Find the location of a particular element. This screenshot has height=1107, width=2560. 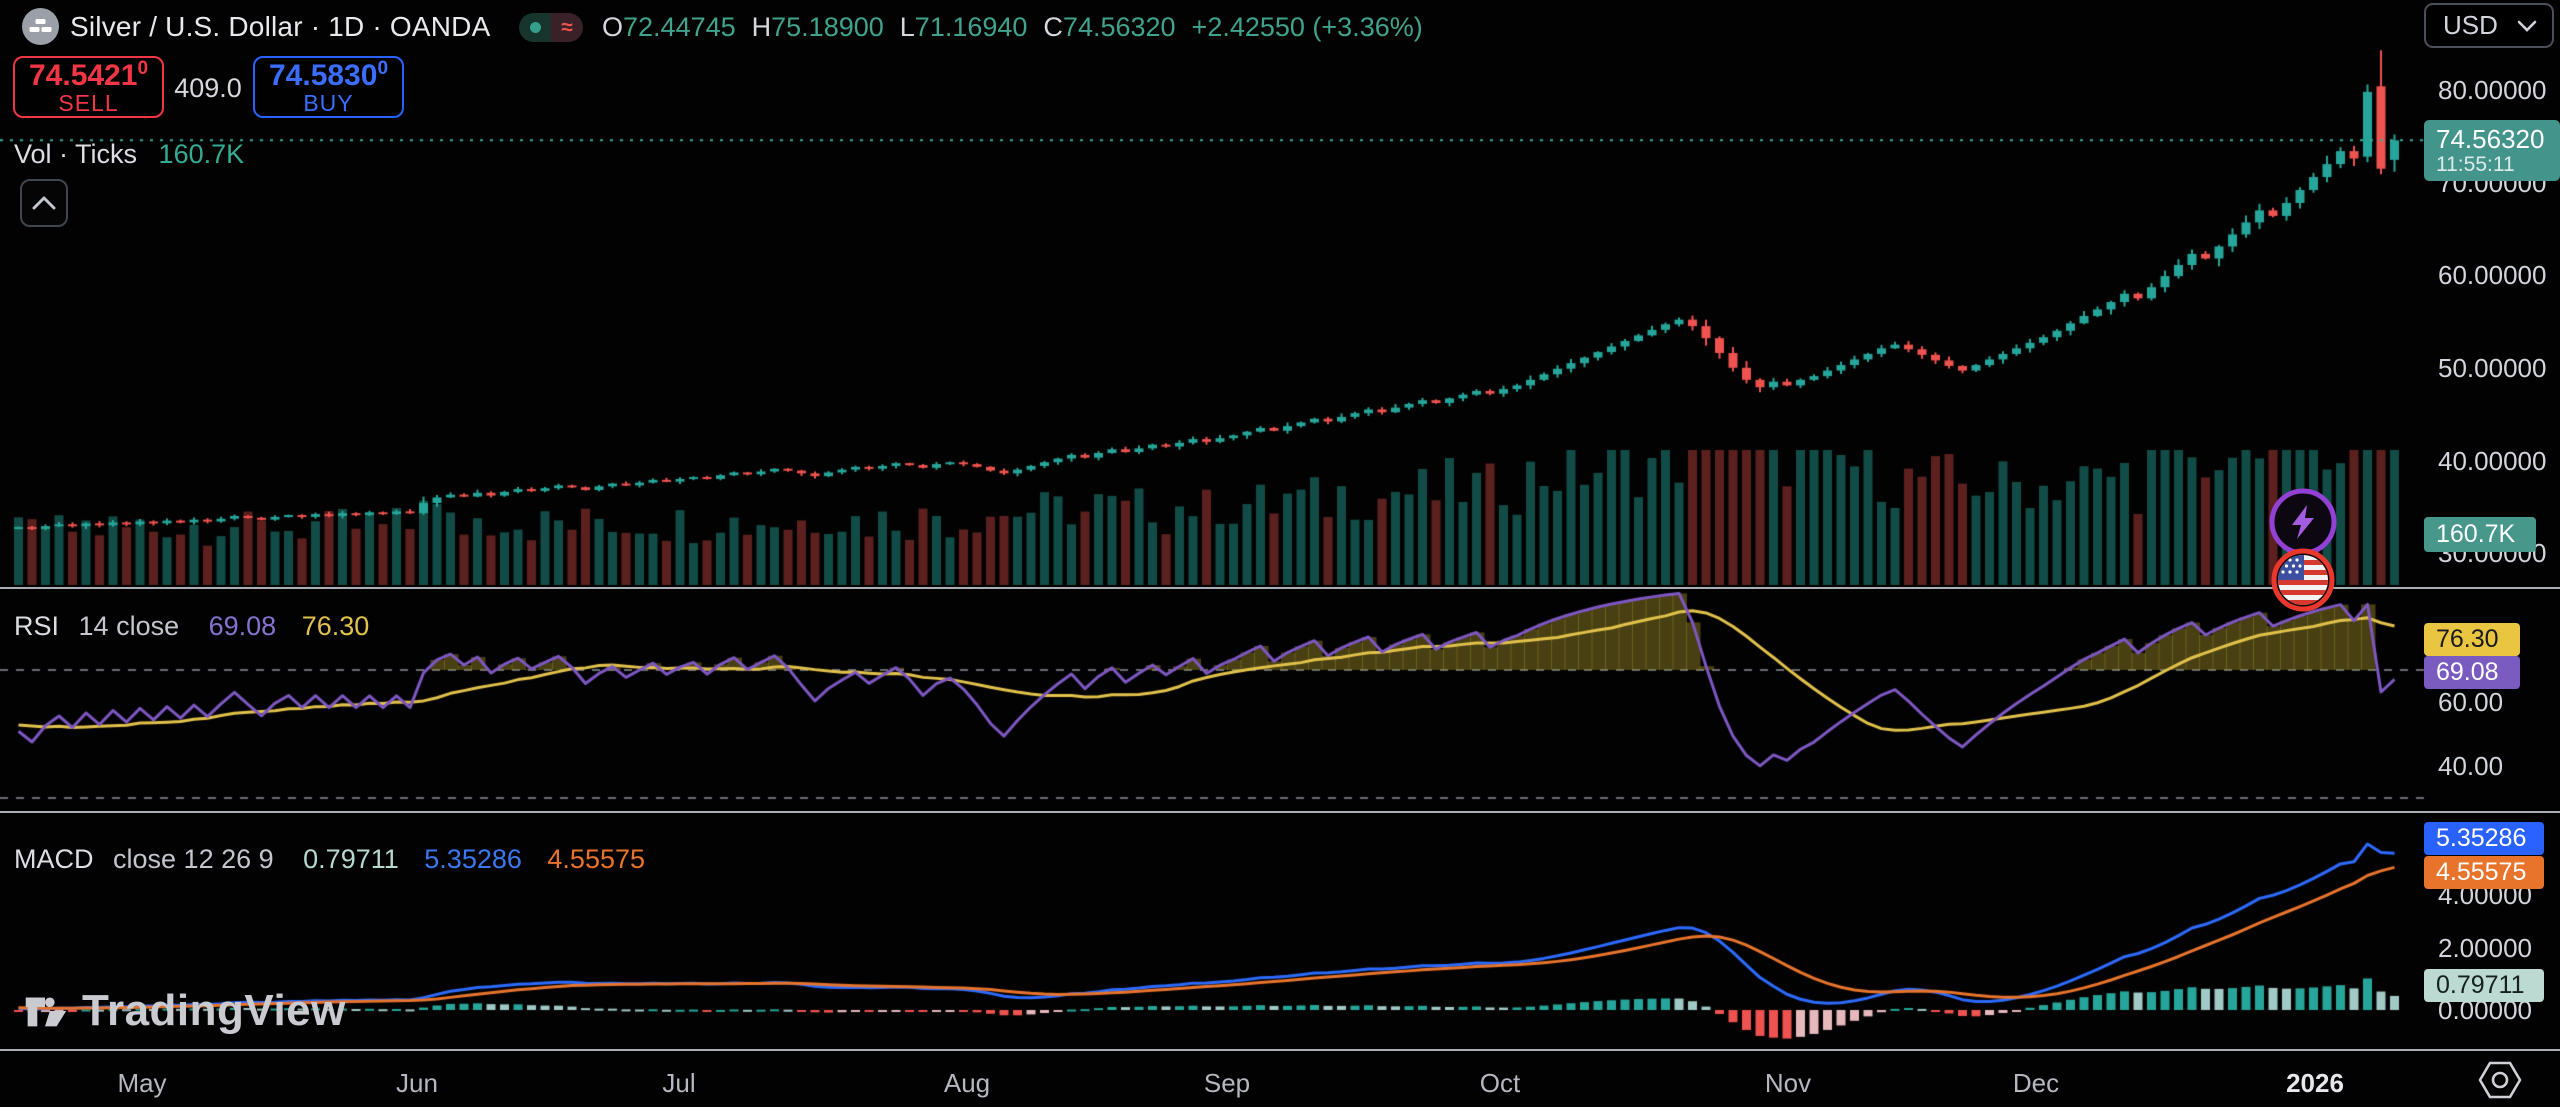

rsi-tick: 40.00 is located at coordinates (2471, 766).